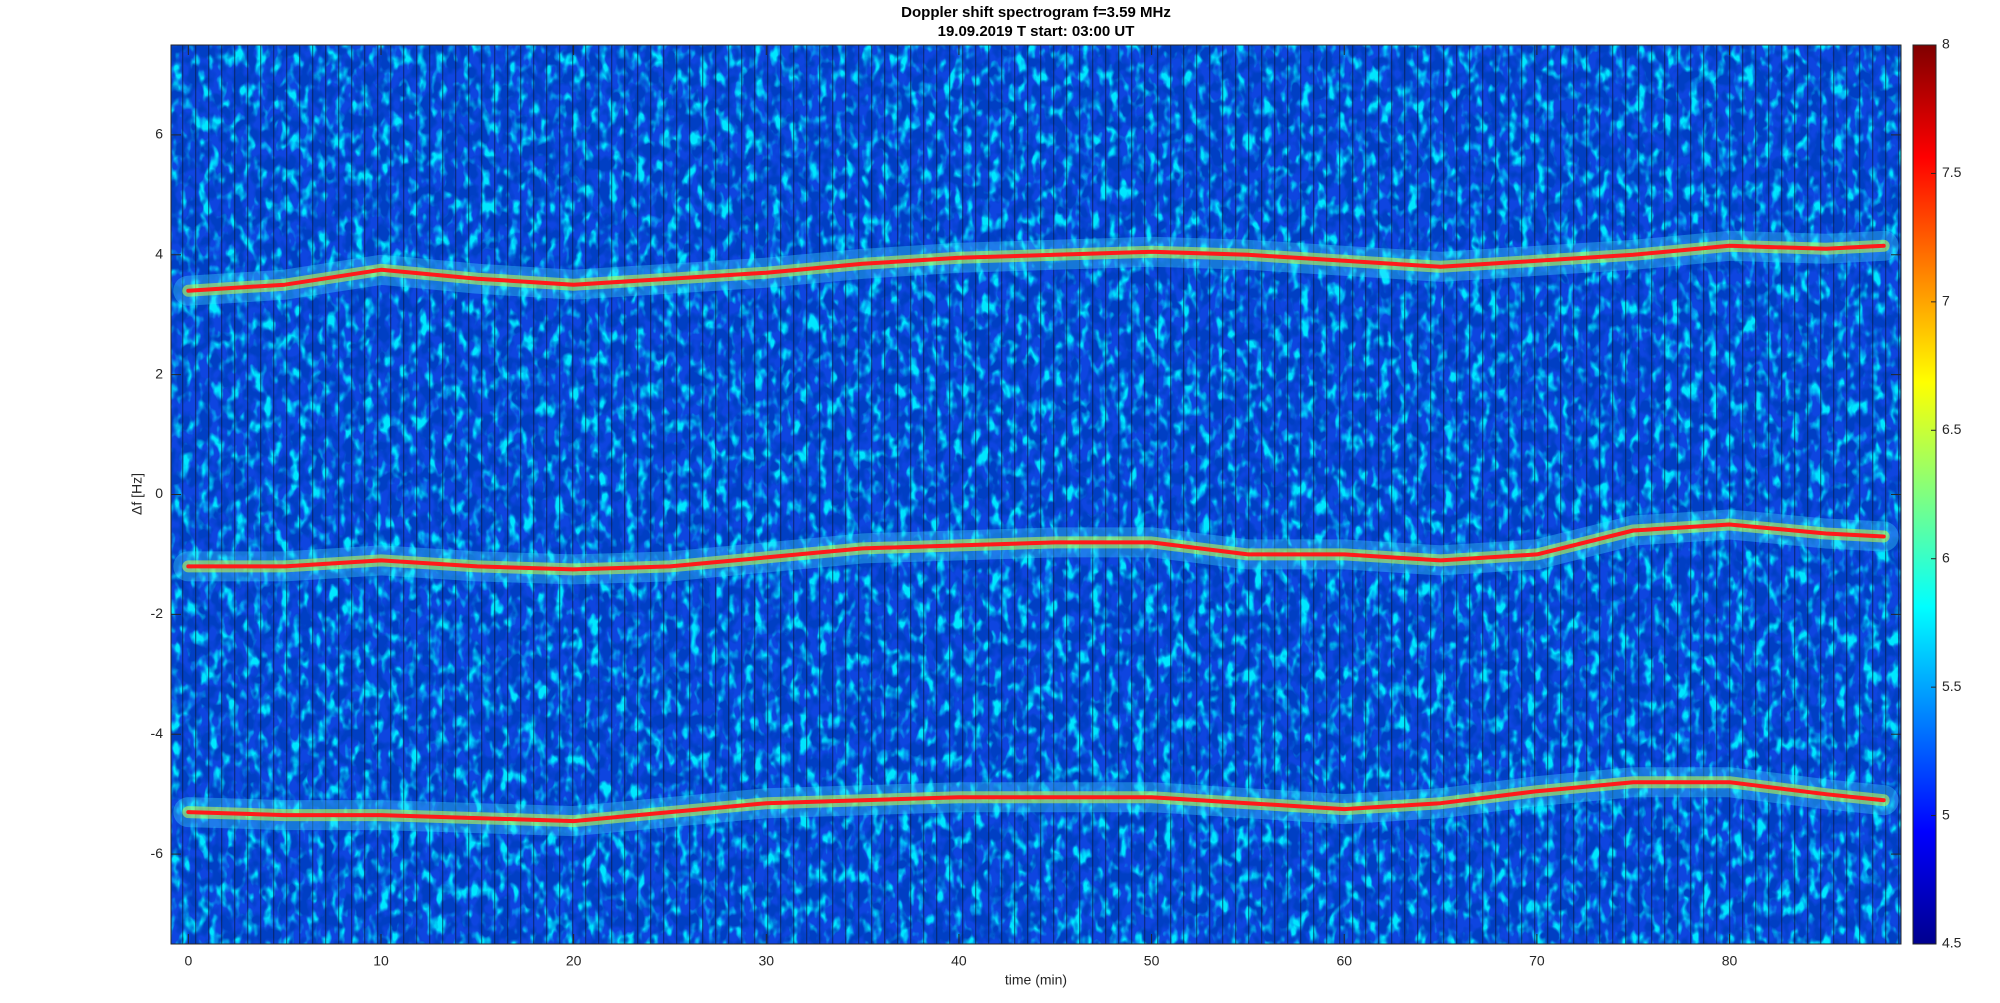 Image resolution: width=2000 pixels, height=1003 pixels. Describe the element at coordinates (159, 373) in the screenshot. I see `y-tick-label: 2` at that location.